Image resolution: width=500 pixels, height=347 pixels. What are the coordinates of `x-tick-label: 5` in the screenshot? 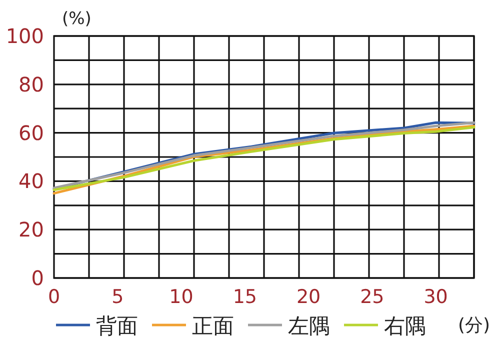 It's located at (118, 297).